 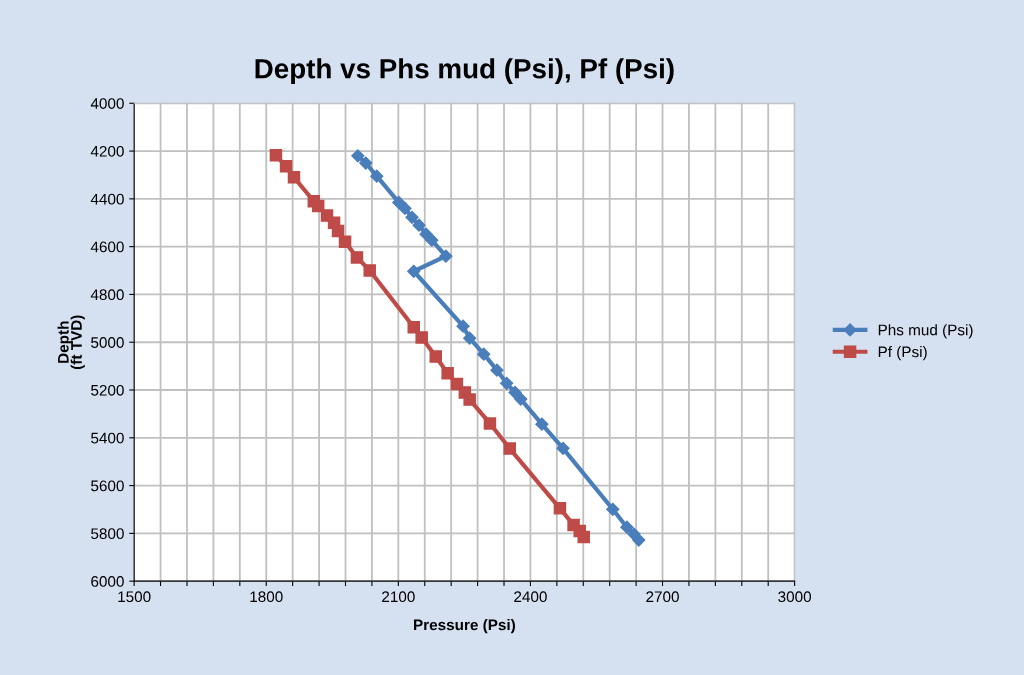 What do you see at coordinates (107, 199) in the screenshot?
I see `y-tick-label: 4400` at bounding box center [107, 199].